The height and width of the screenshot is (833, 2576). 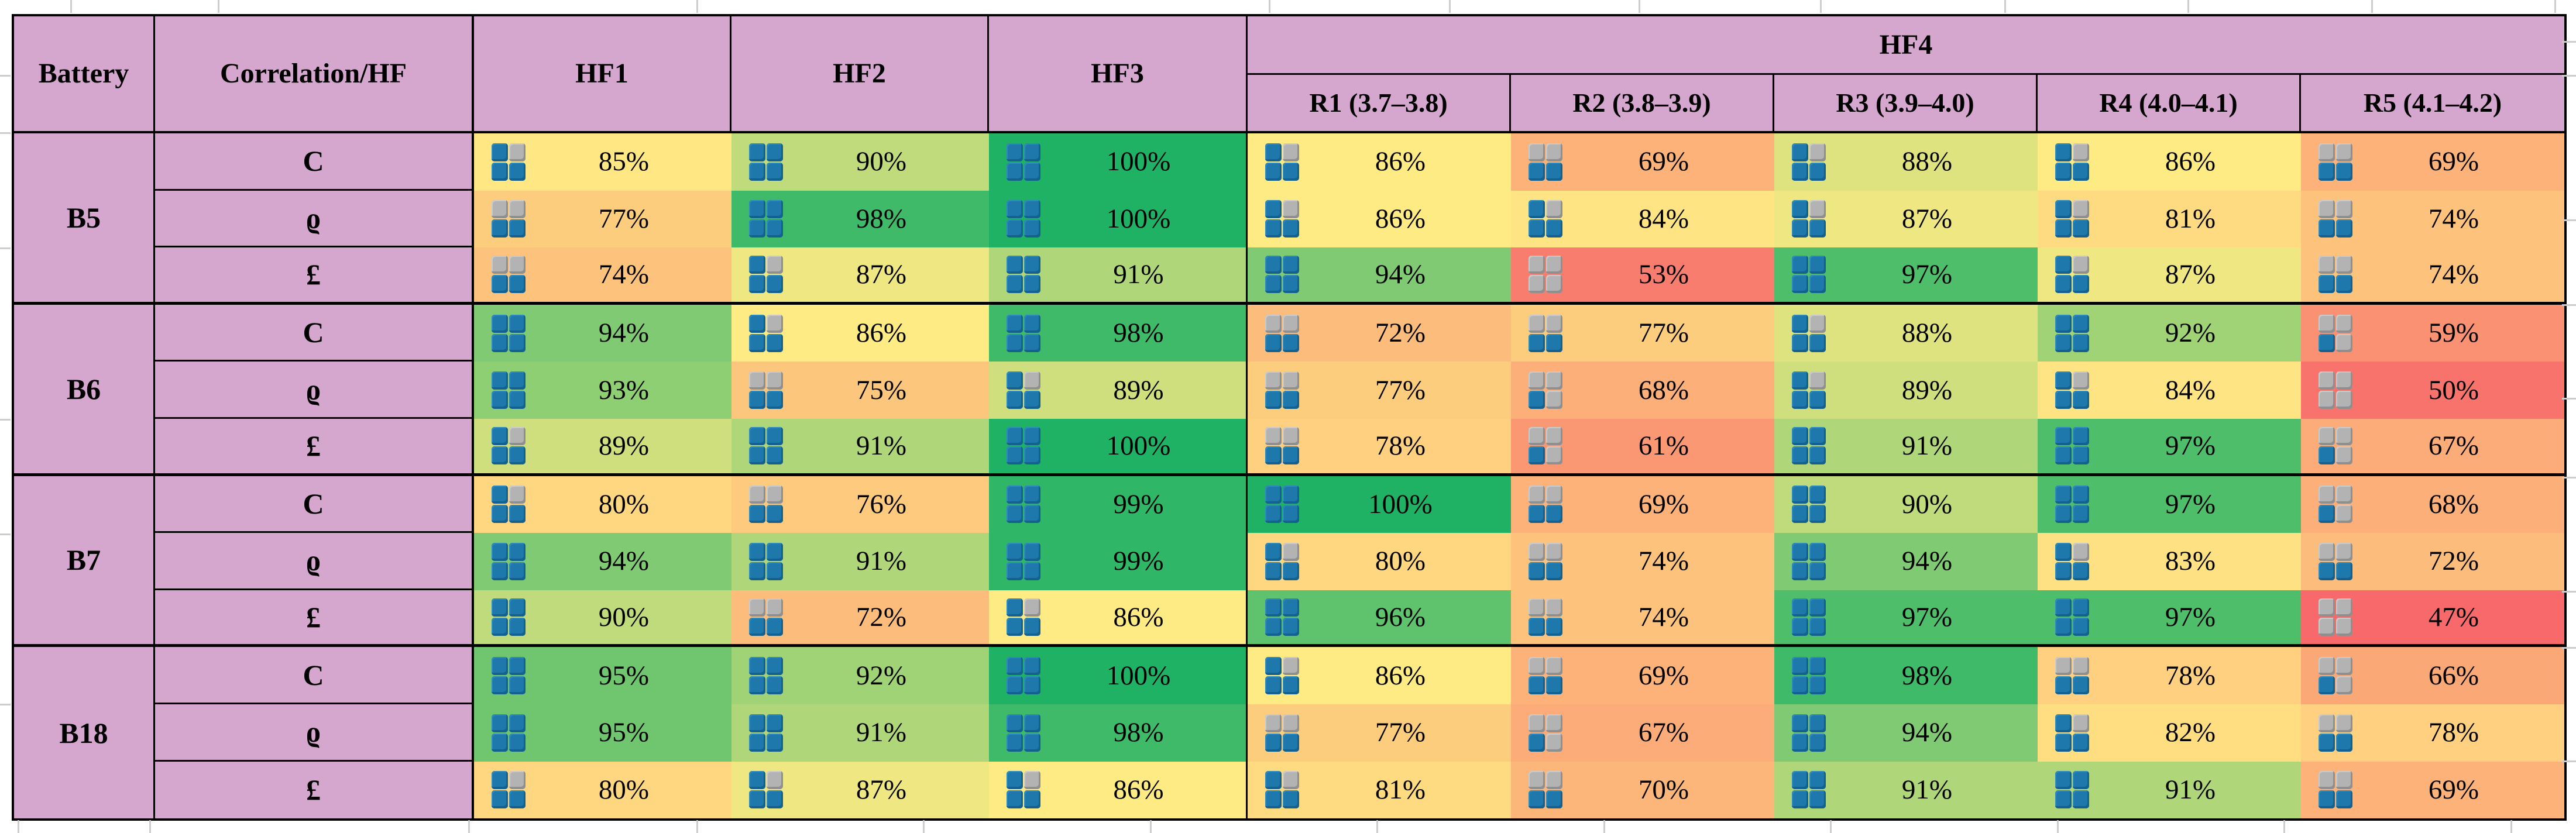 I want to click on value-cell-b6-c-col6: 88%, so click(x=1906, y=333).